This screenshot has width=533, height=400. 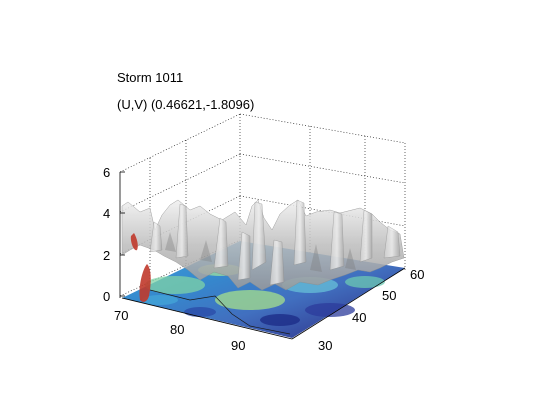 I want to click on z-tick-0: 0, so click(x=106, y=296).